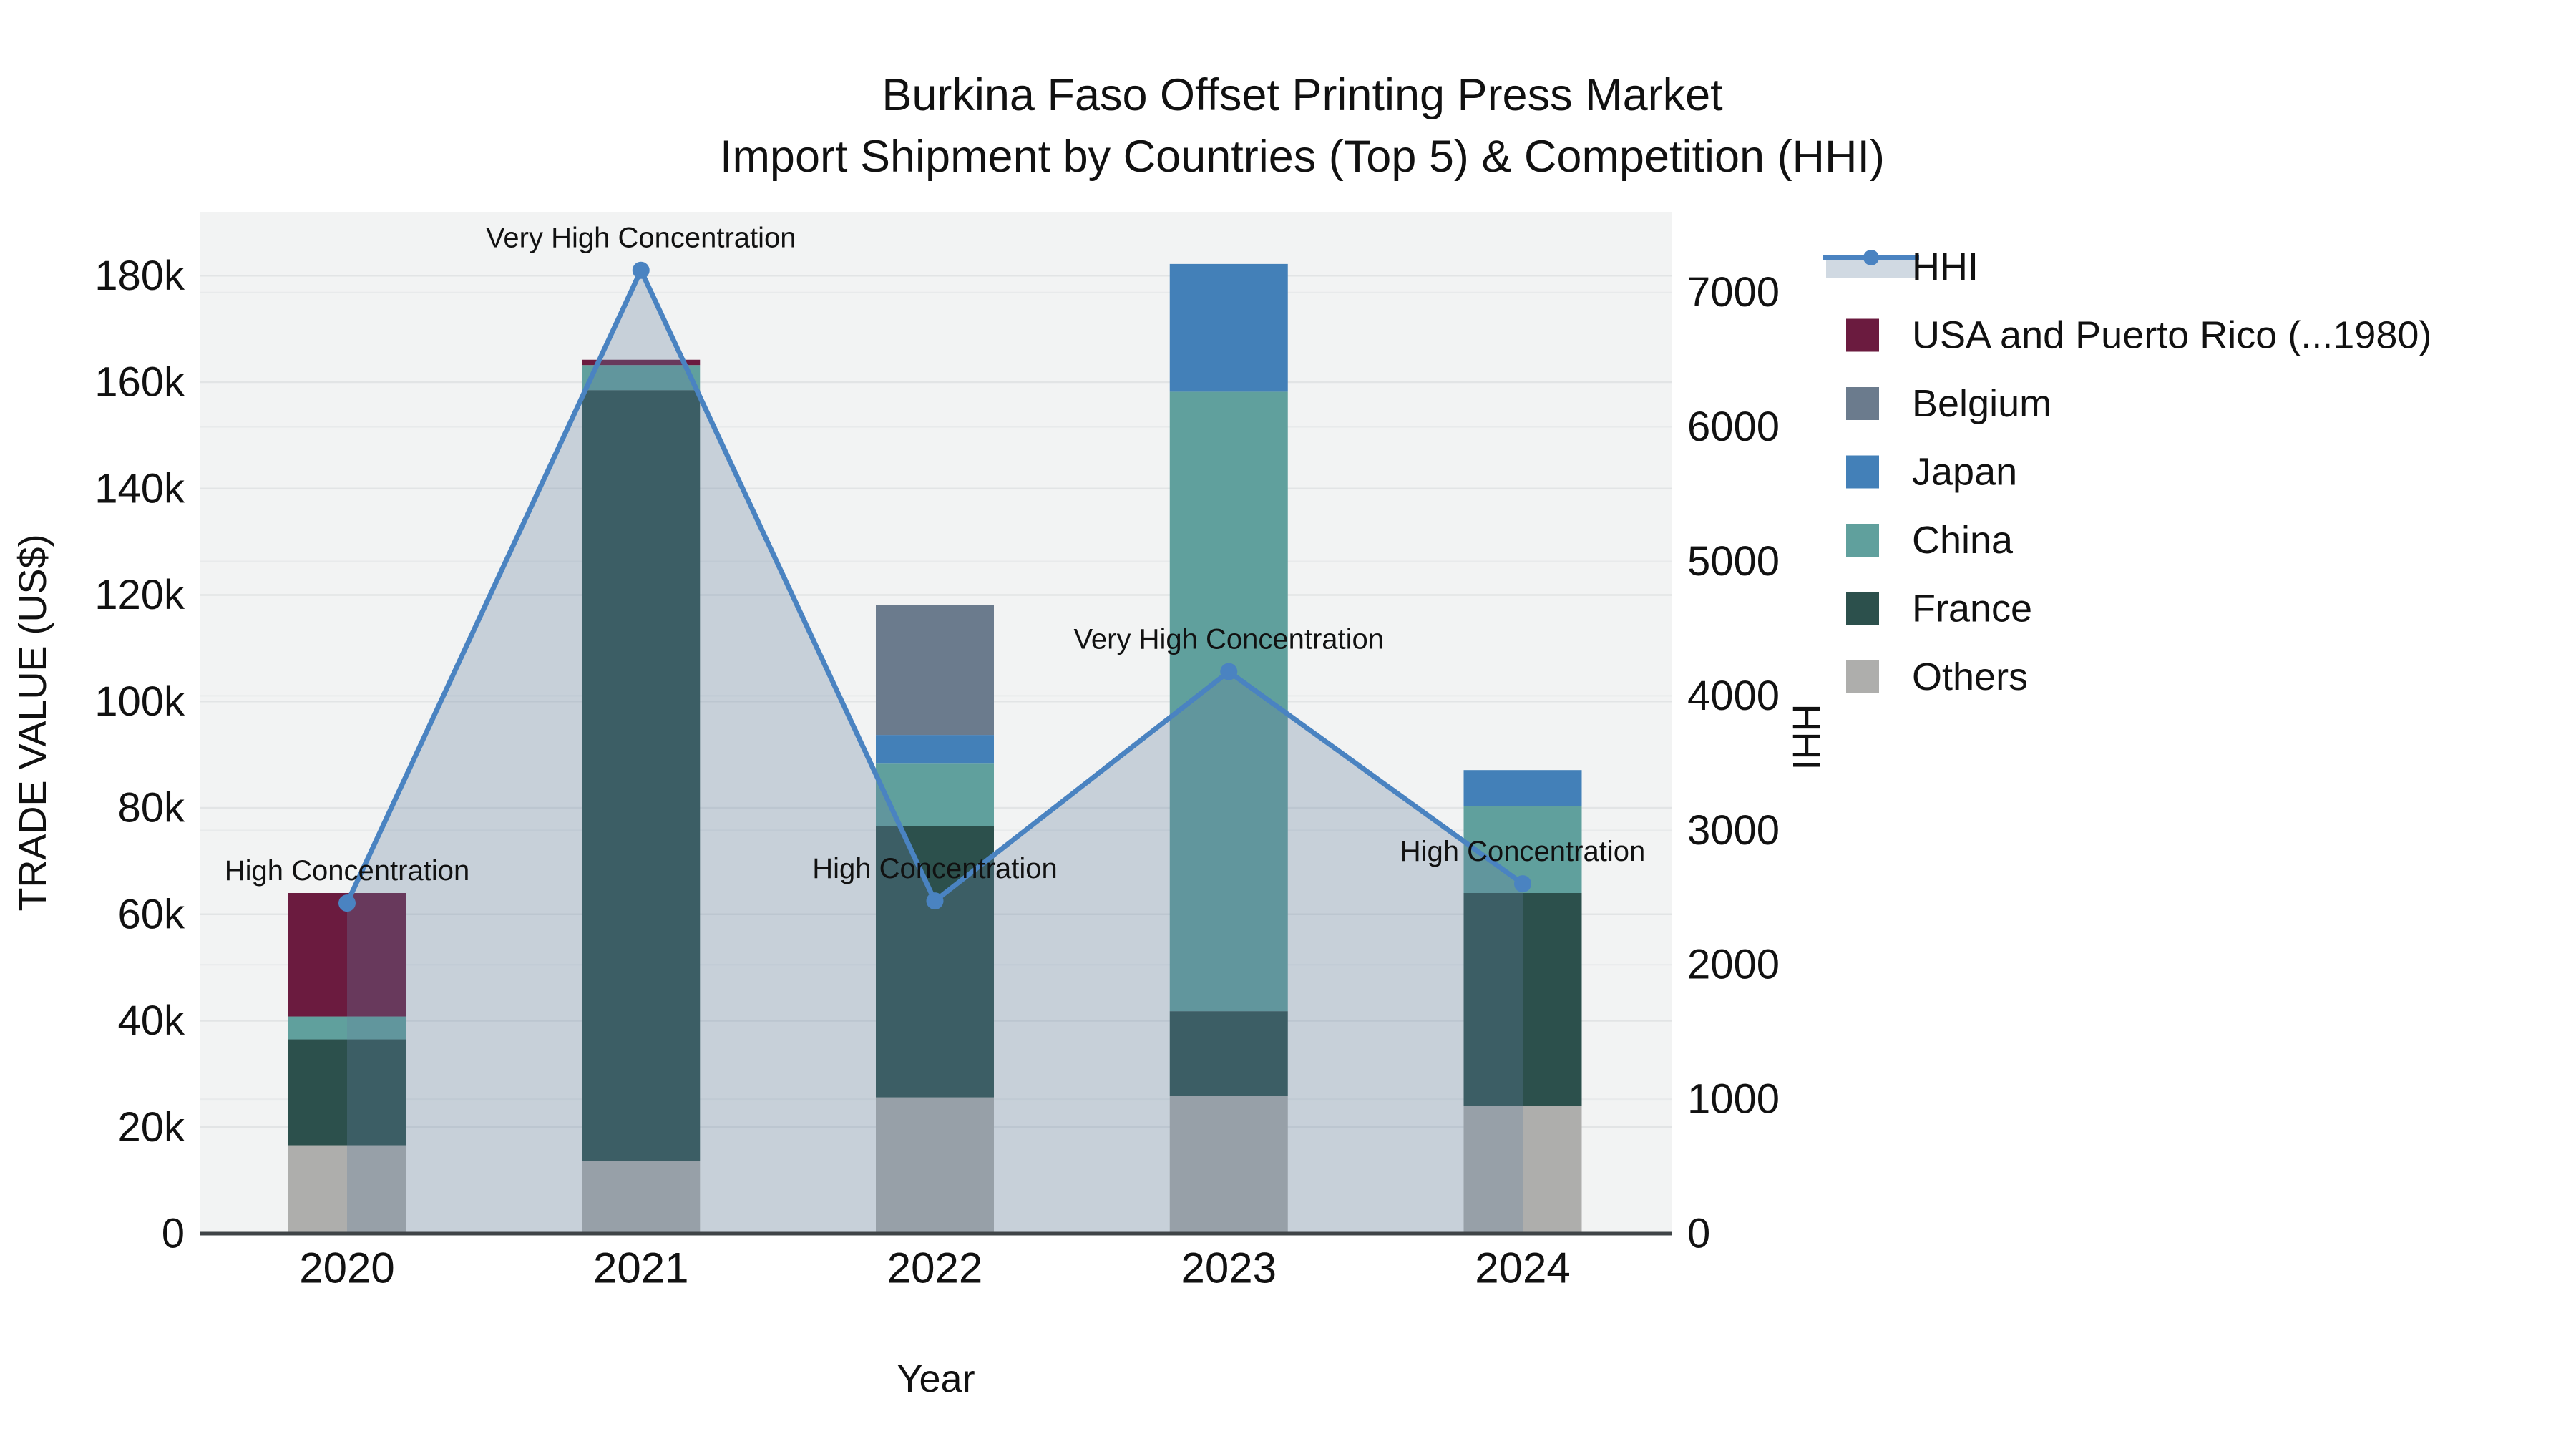  Describe the element at coordinates (640, 1268) in the screenshot. I see `x-tick-label: 2021` at that location.